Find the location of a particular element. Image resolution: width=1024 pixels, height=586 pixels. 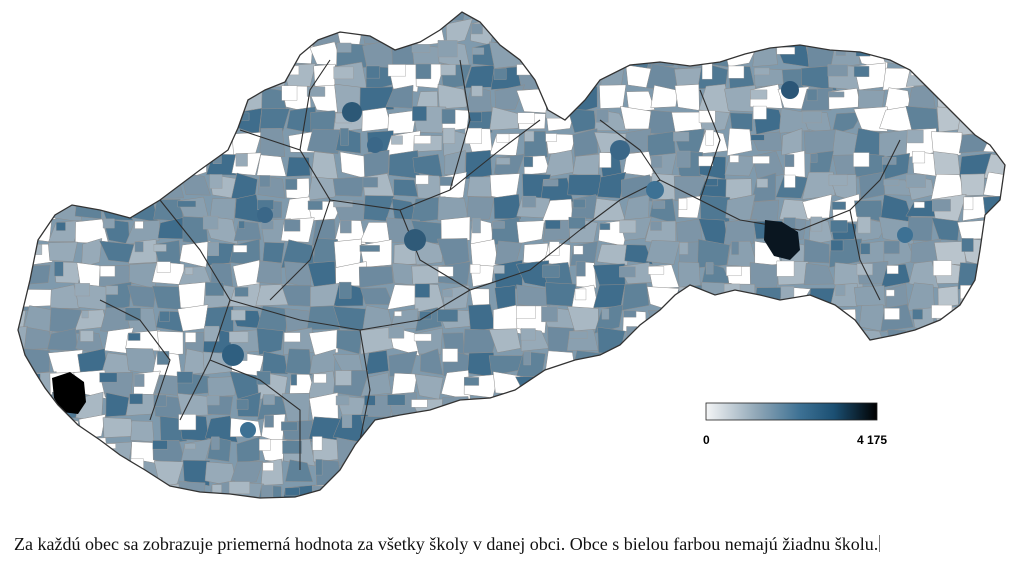

hotspot-poprad is located at coordinates (620, 150).